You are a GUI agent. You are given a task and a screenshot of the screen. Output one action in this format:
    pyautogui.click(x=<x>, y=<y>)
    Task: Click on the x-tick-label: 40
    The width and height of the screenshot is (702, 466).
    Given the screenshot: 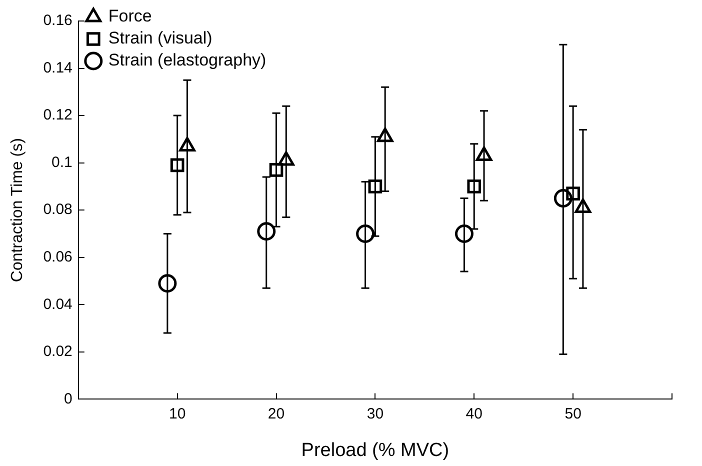 What is the action you would take?
    pyautogui.click(x=474, y=413)
    